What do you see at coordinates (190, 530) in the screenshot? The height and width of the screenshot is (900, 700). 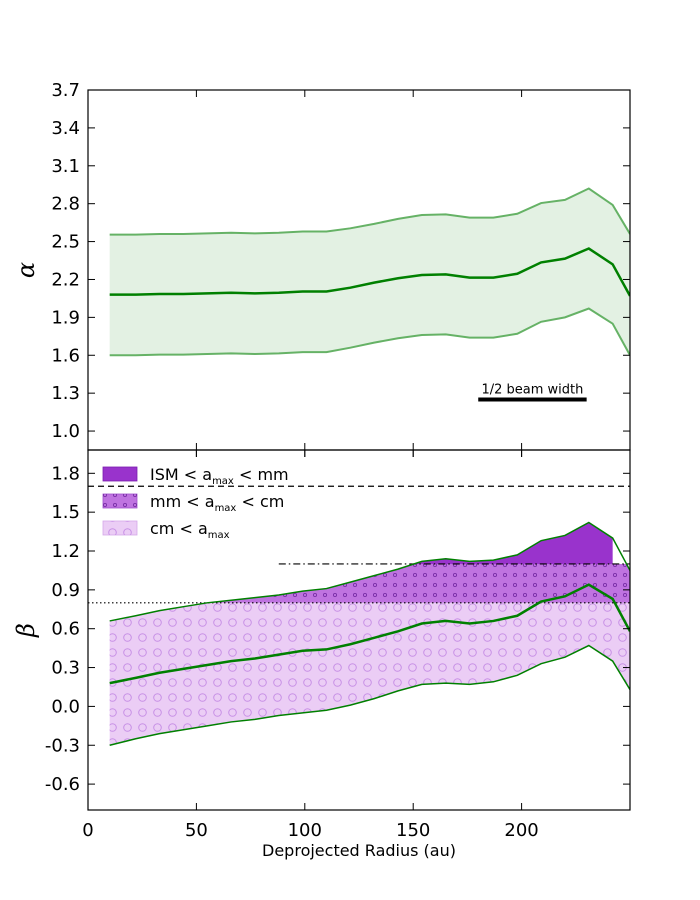 I see `legend-label-cm: cm < amax` at bounding box center [190, 530].